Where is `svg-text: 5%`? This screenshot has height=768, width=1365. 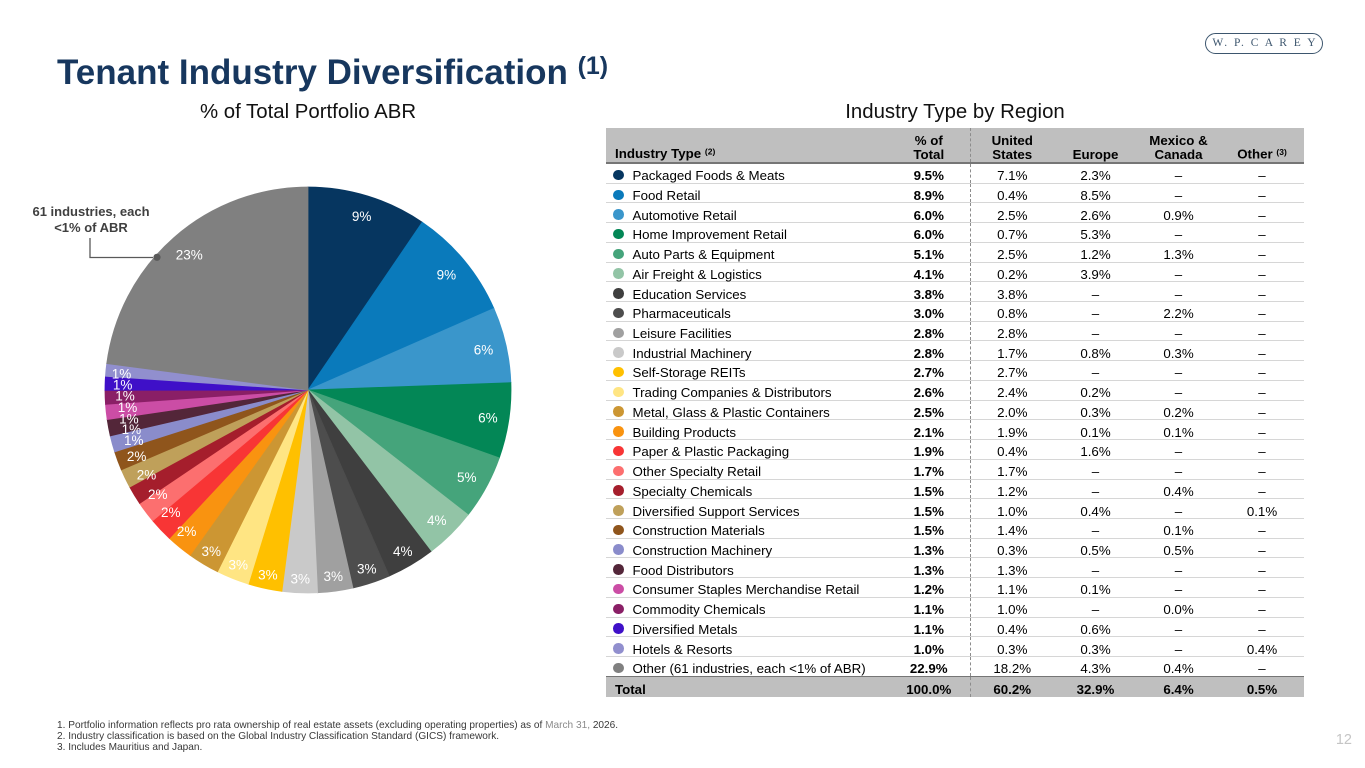 svg-text: 5% is located at coordinates (467, 477).